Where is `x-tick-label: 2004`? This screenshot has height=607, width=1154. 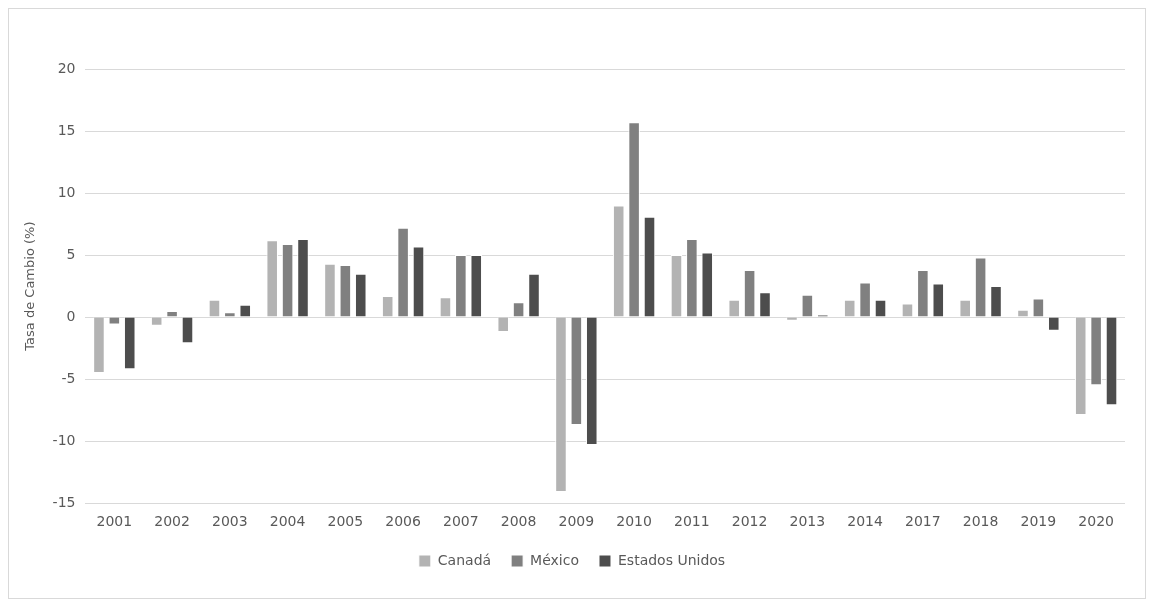 x-tick-label: 2004 is located at coordinates (287, 521).